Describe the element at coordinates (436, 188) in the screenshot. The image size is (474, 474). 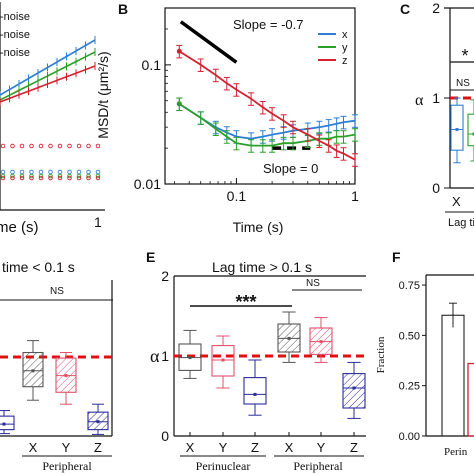
I see `panel-c-ytick-label: 0` at that location.